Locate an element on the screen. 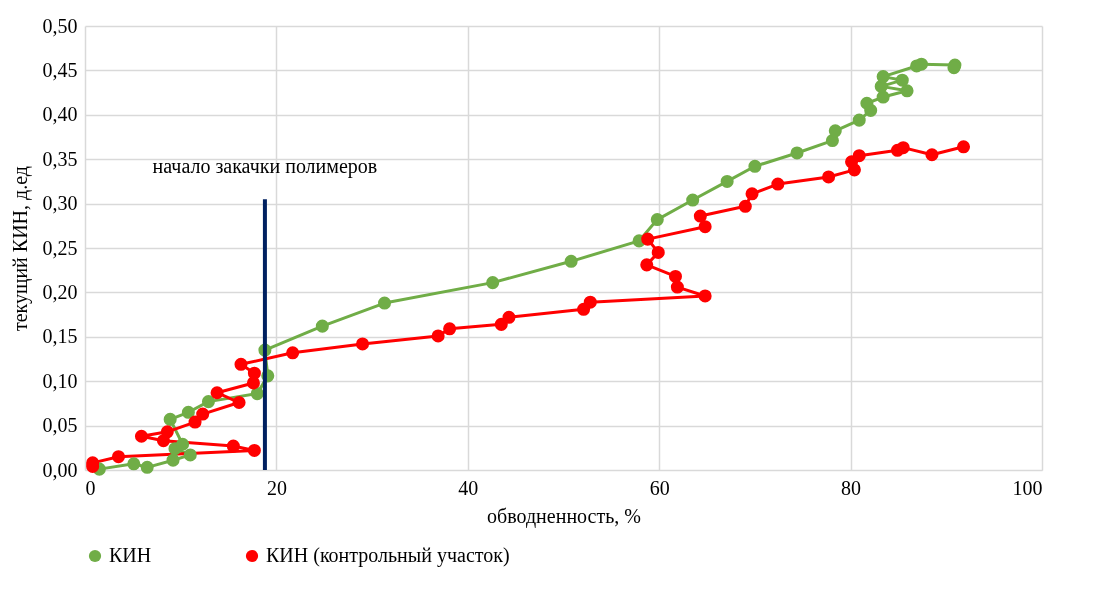  y-tick-label: 0,35 is located at coordinates (60, 158).